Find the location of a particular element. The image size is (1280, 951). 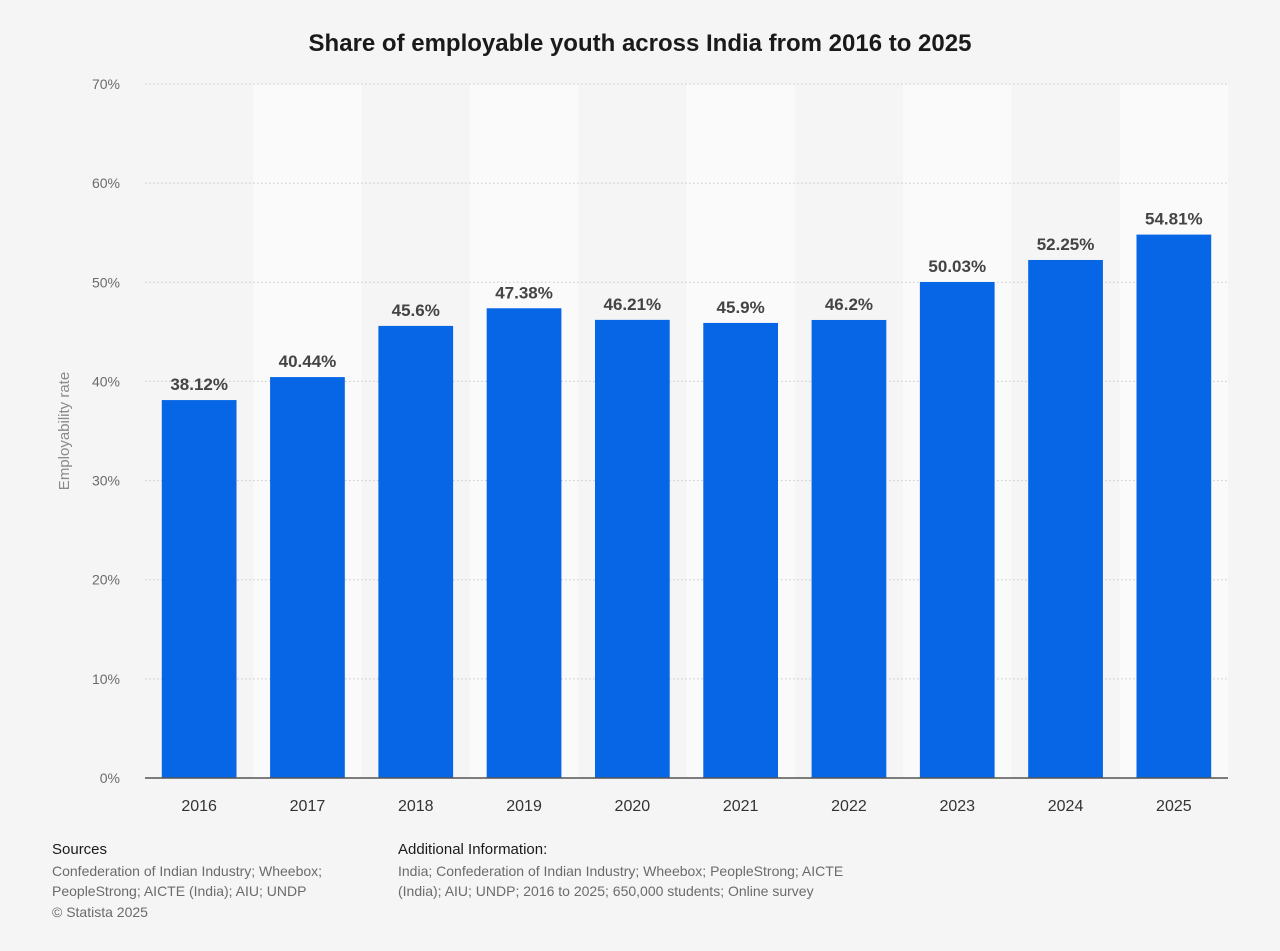

x-tick-label: 2021 is located at coordinates (741, 806).